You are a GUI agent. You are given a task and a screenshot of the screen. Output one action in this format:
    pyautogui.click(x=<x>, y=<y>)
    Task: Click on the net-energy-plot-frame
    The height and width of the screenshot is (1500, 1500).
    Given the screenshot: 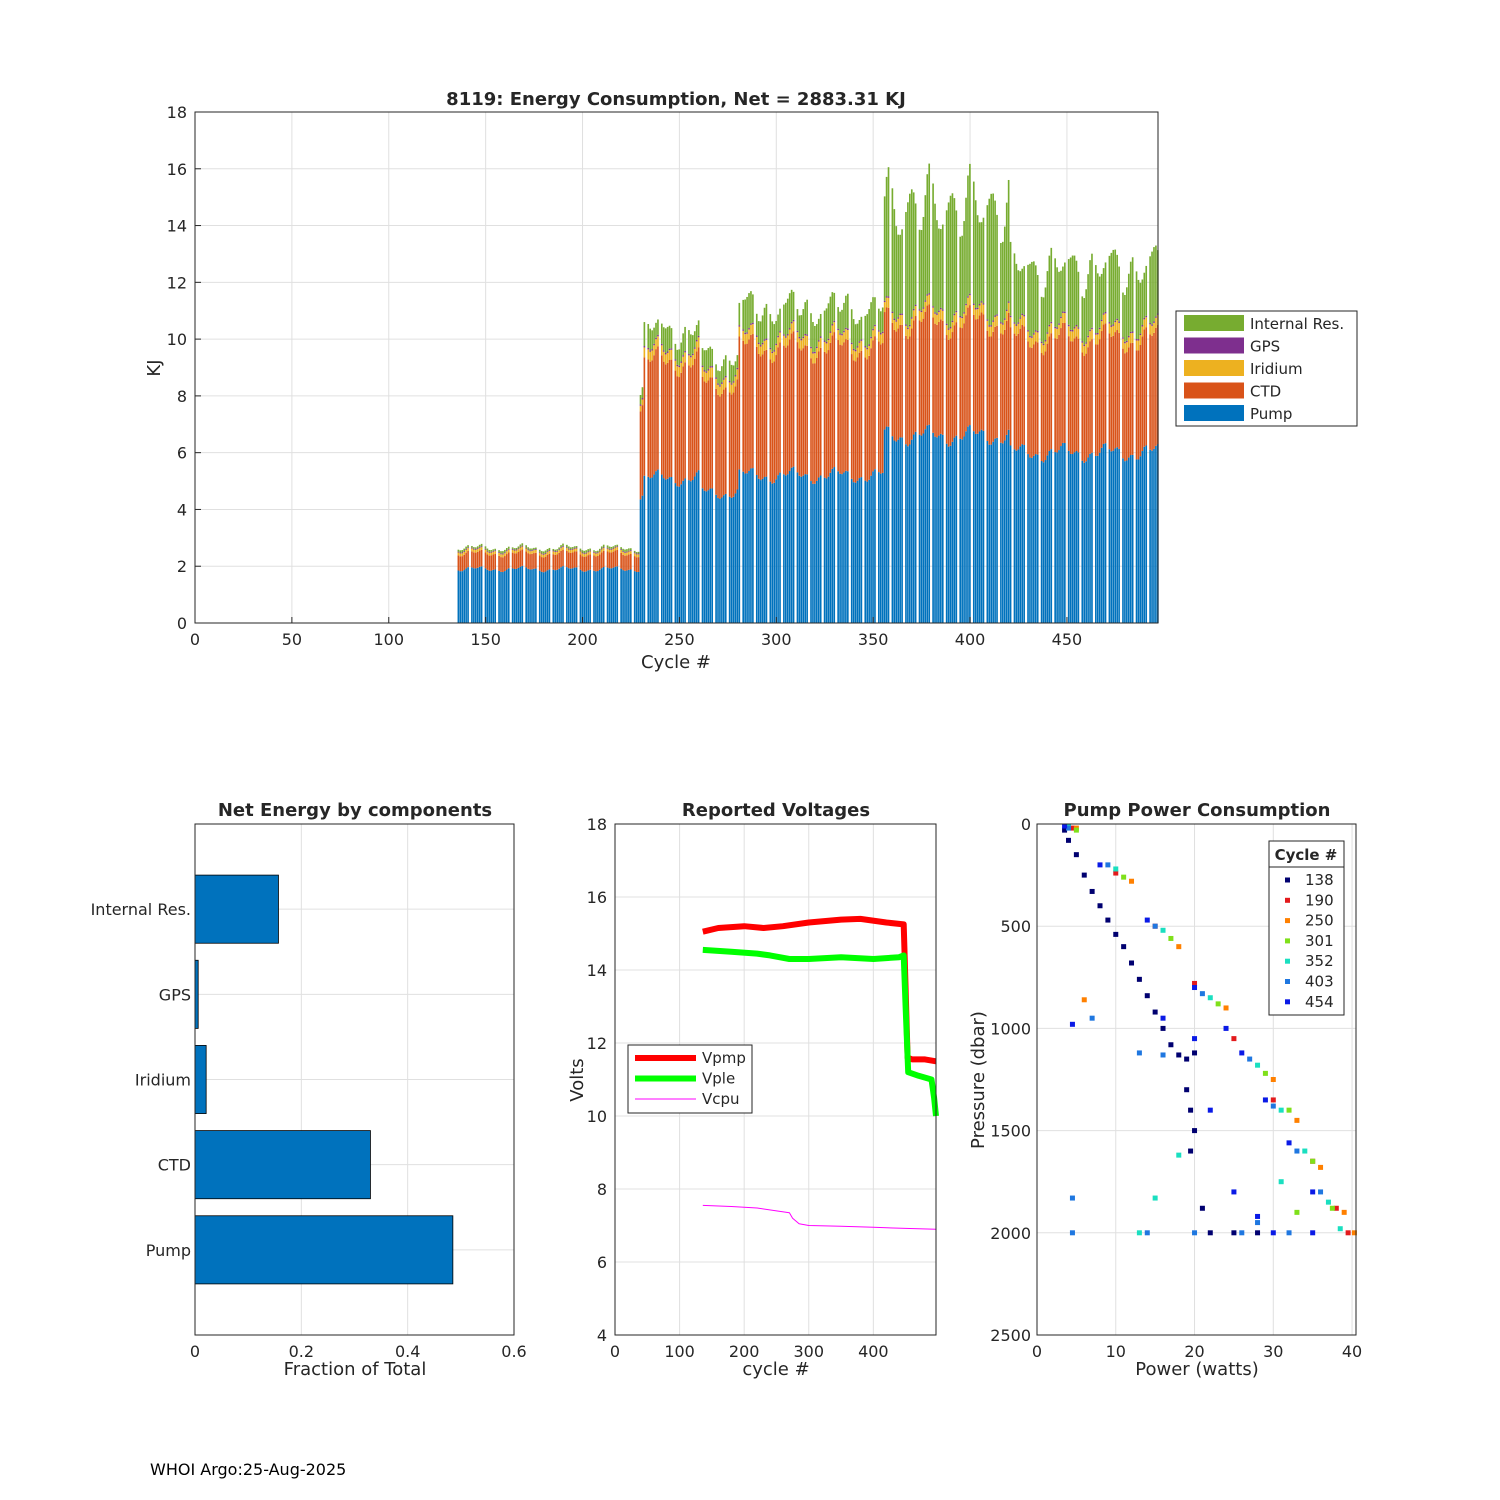 What is the action you would take?
    pyautogui.click(x=354, y=1079)
    